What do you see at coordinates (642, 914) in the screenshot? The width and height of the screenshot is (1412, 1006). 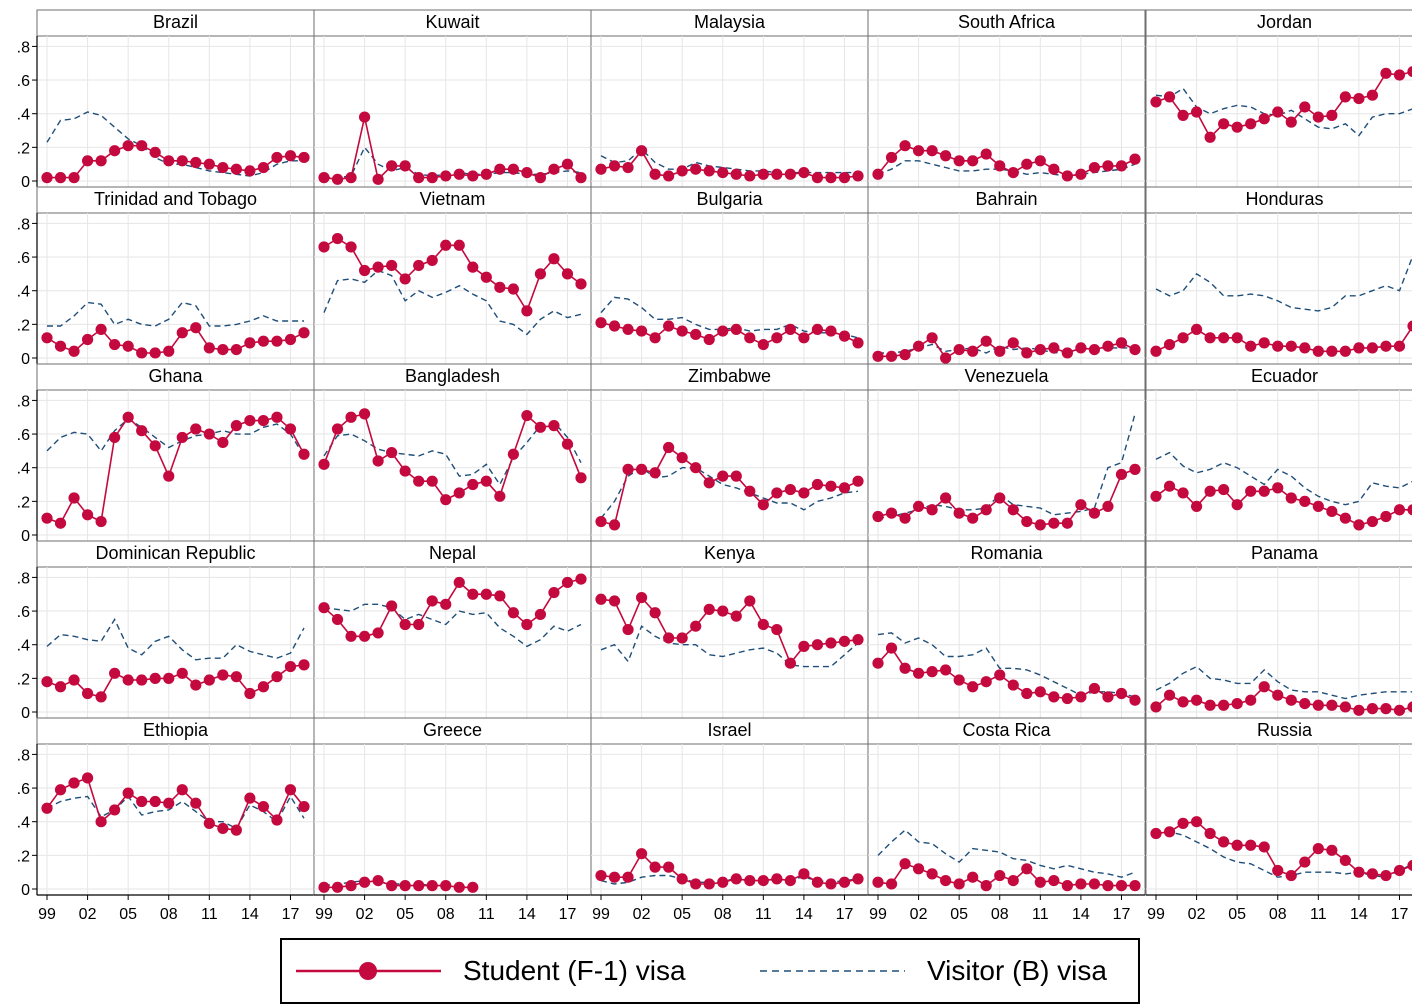 I see `x-tick-label: 02` at bounding box center [642, 914].